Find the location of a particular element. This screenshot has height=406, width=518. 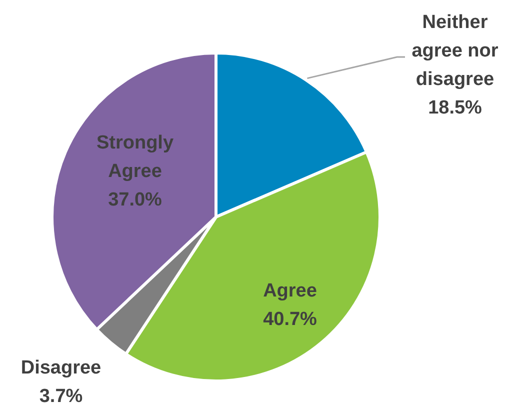

data-label: 3.7% is located at coordinates (61, 396).